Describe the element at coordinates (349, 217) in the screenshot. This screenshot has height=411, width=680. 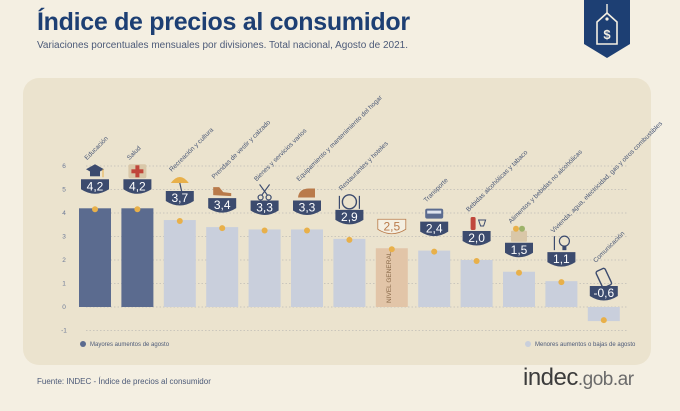
I see `value-label: 2,9` at that location.